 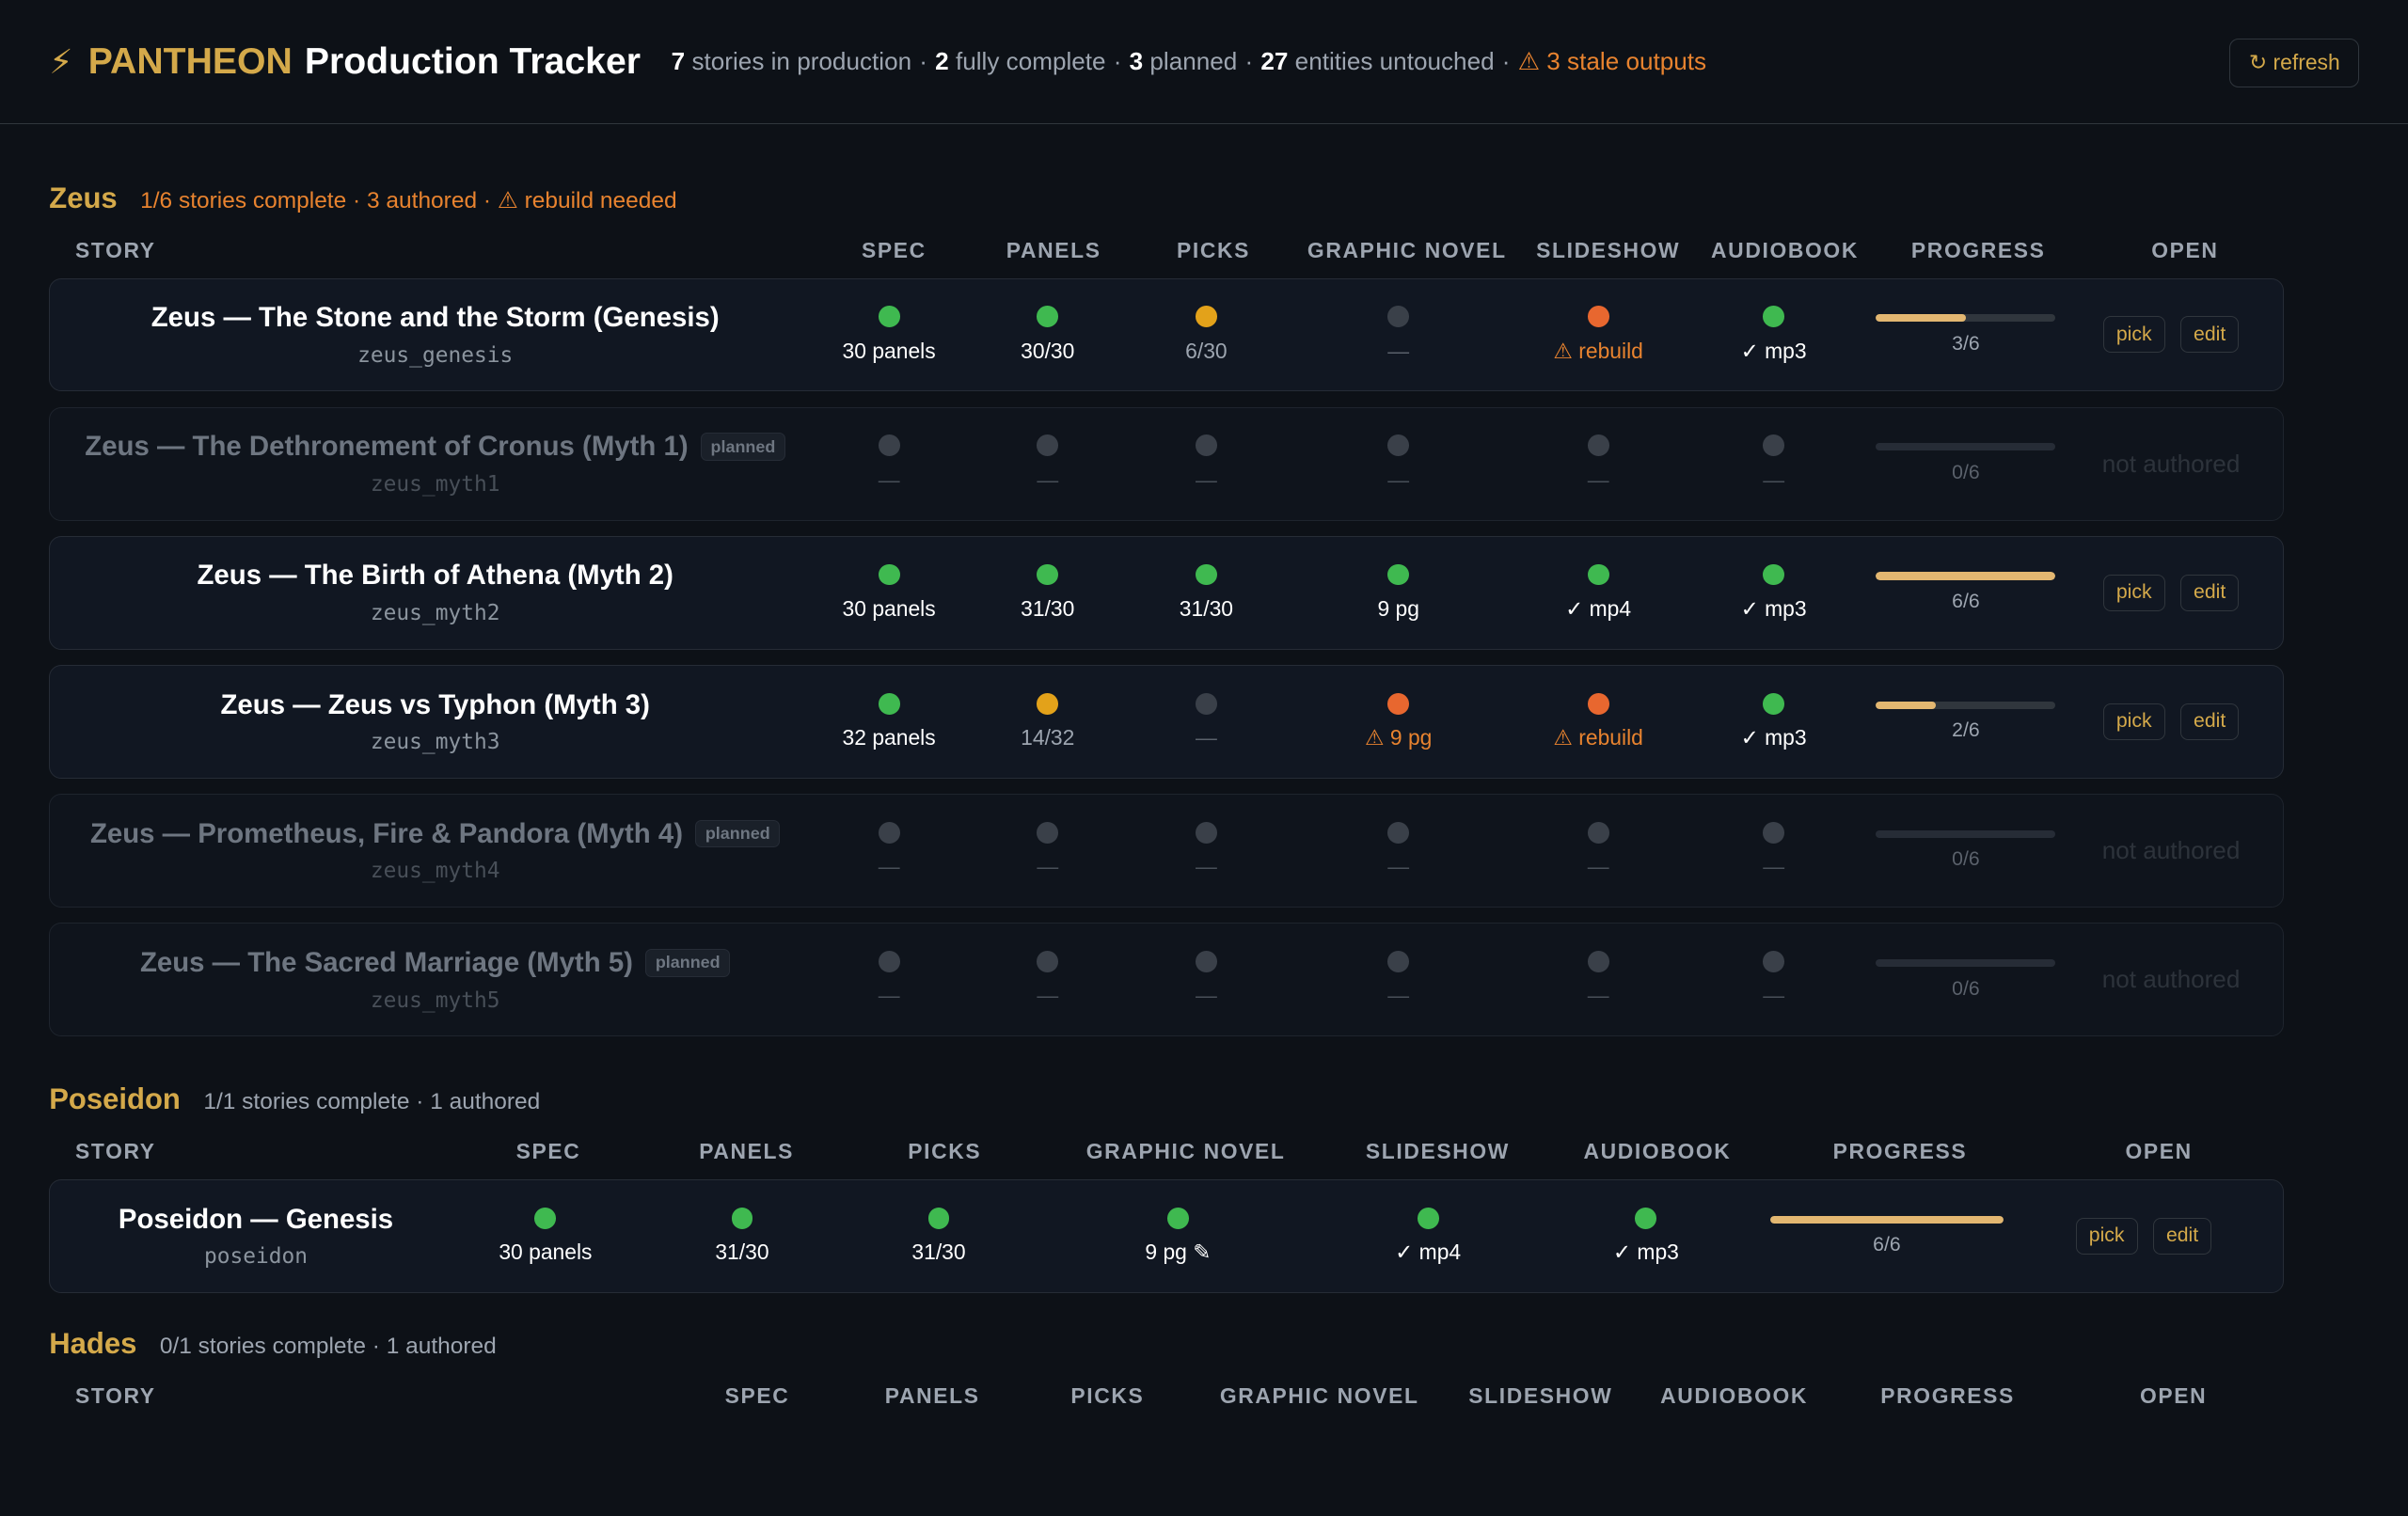 What do you see at coordinates (1395, 61) in the screenshot?
I see `untouched-label: entities untouched` at bounding box center [1395, 61].